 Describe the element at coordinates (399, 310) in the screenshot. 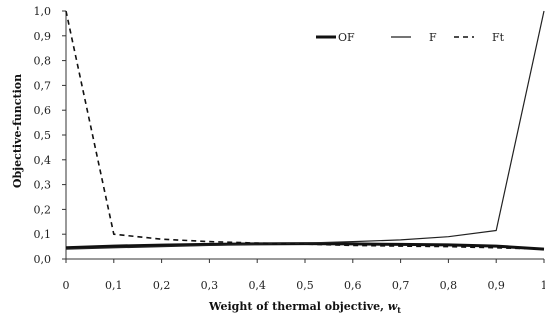

I see `x-axis-title-sub: t` at that location.